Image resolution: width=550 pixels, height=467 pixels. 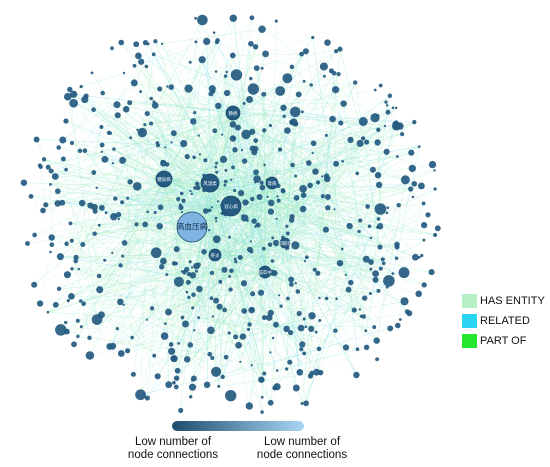 What do you see at coordinates (505, 300) in the screenshot?
I see `legend-item-has-entity: HAS ENTITY` at bounding box center [505, 300].